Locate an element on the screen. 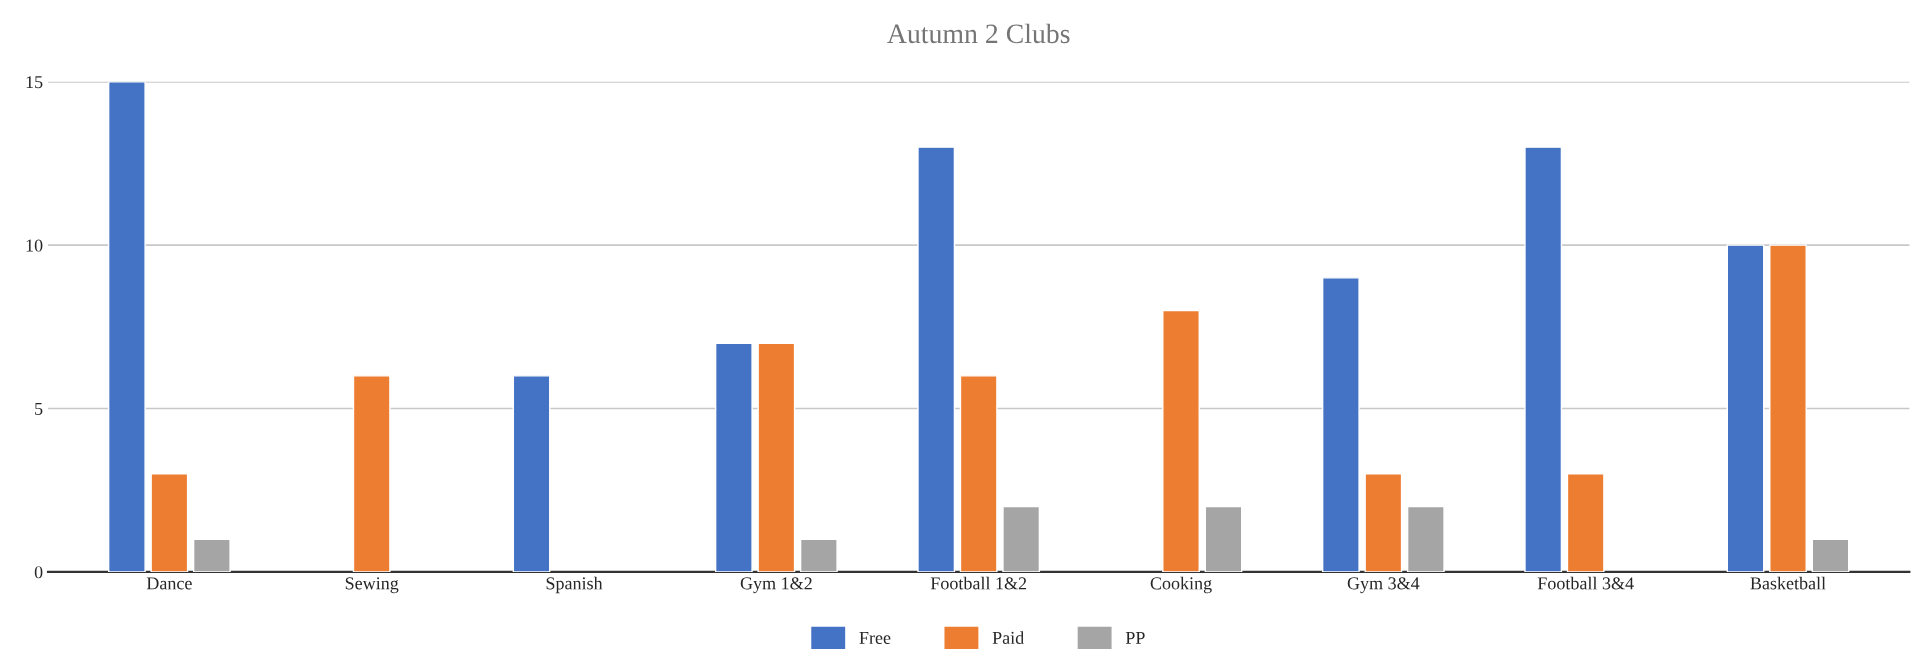 The width and height of the screenshot is (1919, 665). x-tick-label: Basketball is located at coordinates (1788, 583).